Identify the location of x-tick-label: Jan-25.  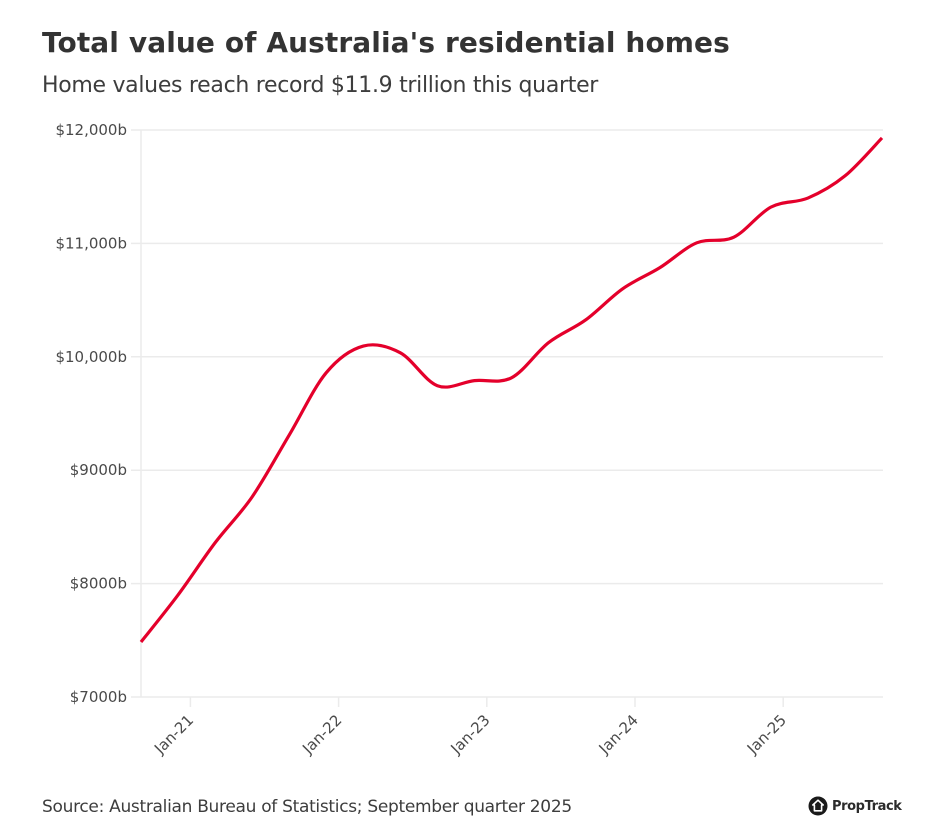
(766, 734).